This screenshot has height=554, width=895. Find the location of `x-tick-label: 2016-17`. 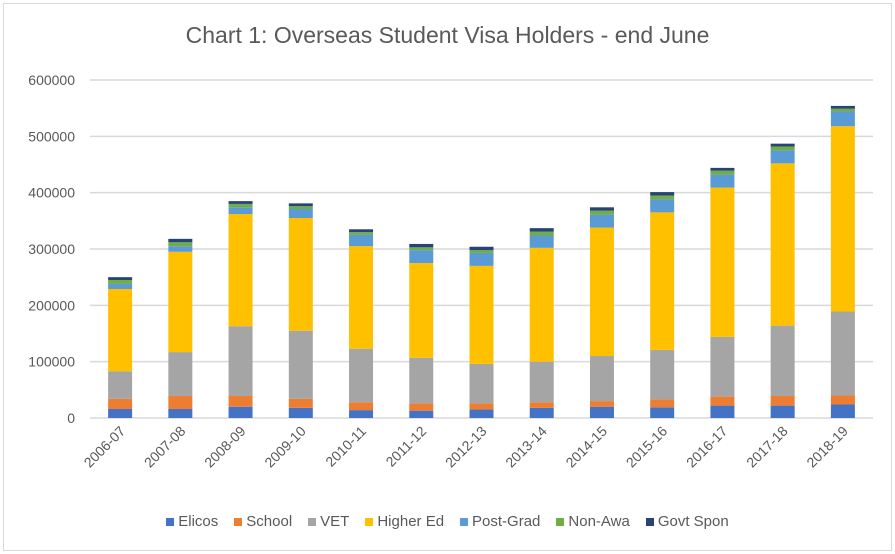

x-tick-label: 2016-17 is located at coordinates (707, 447).